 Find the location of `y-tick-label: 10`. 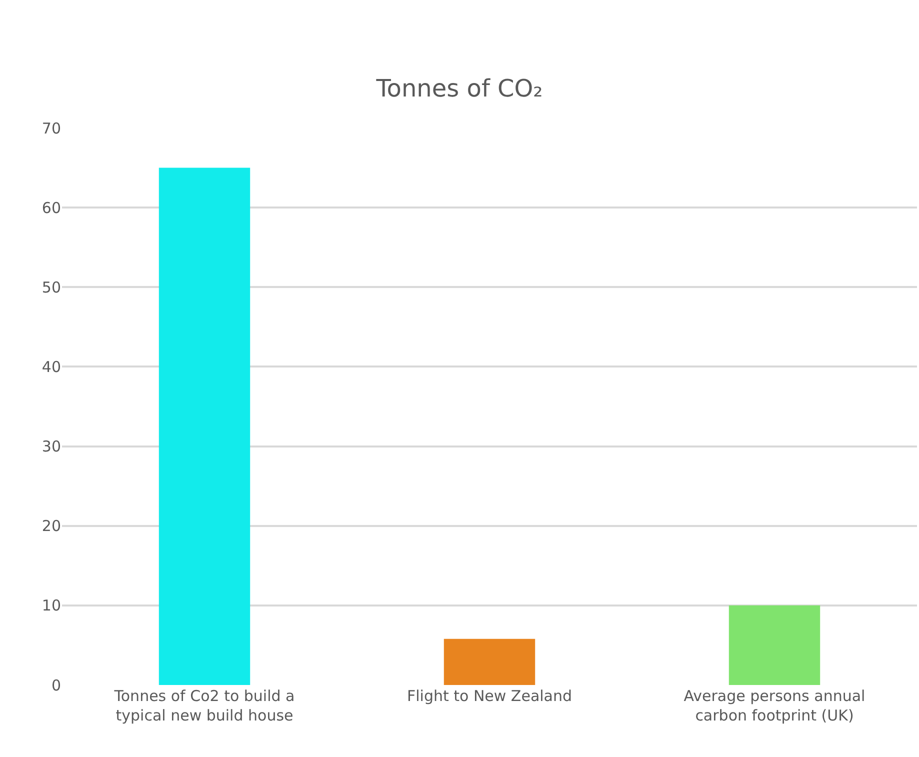

y-tick-label: 10 is located at coordinates (51, 605).